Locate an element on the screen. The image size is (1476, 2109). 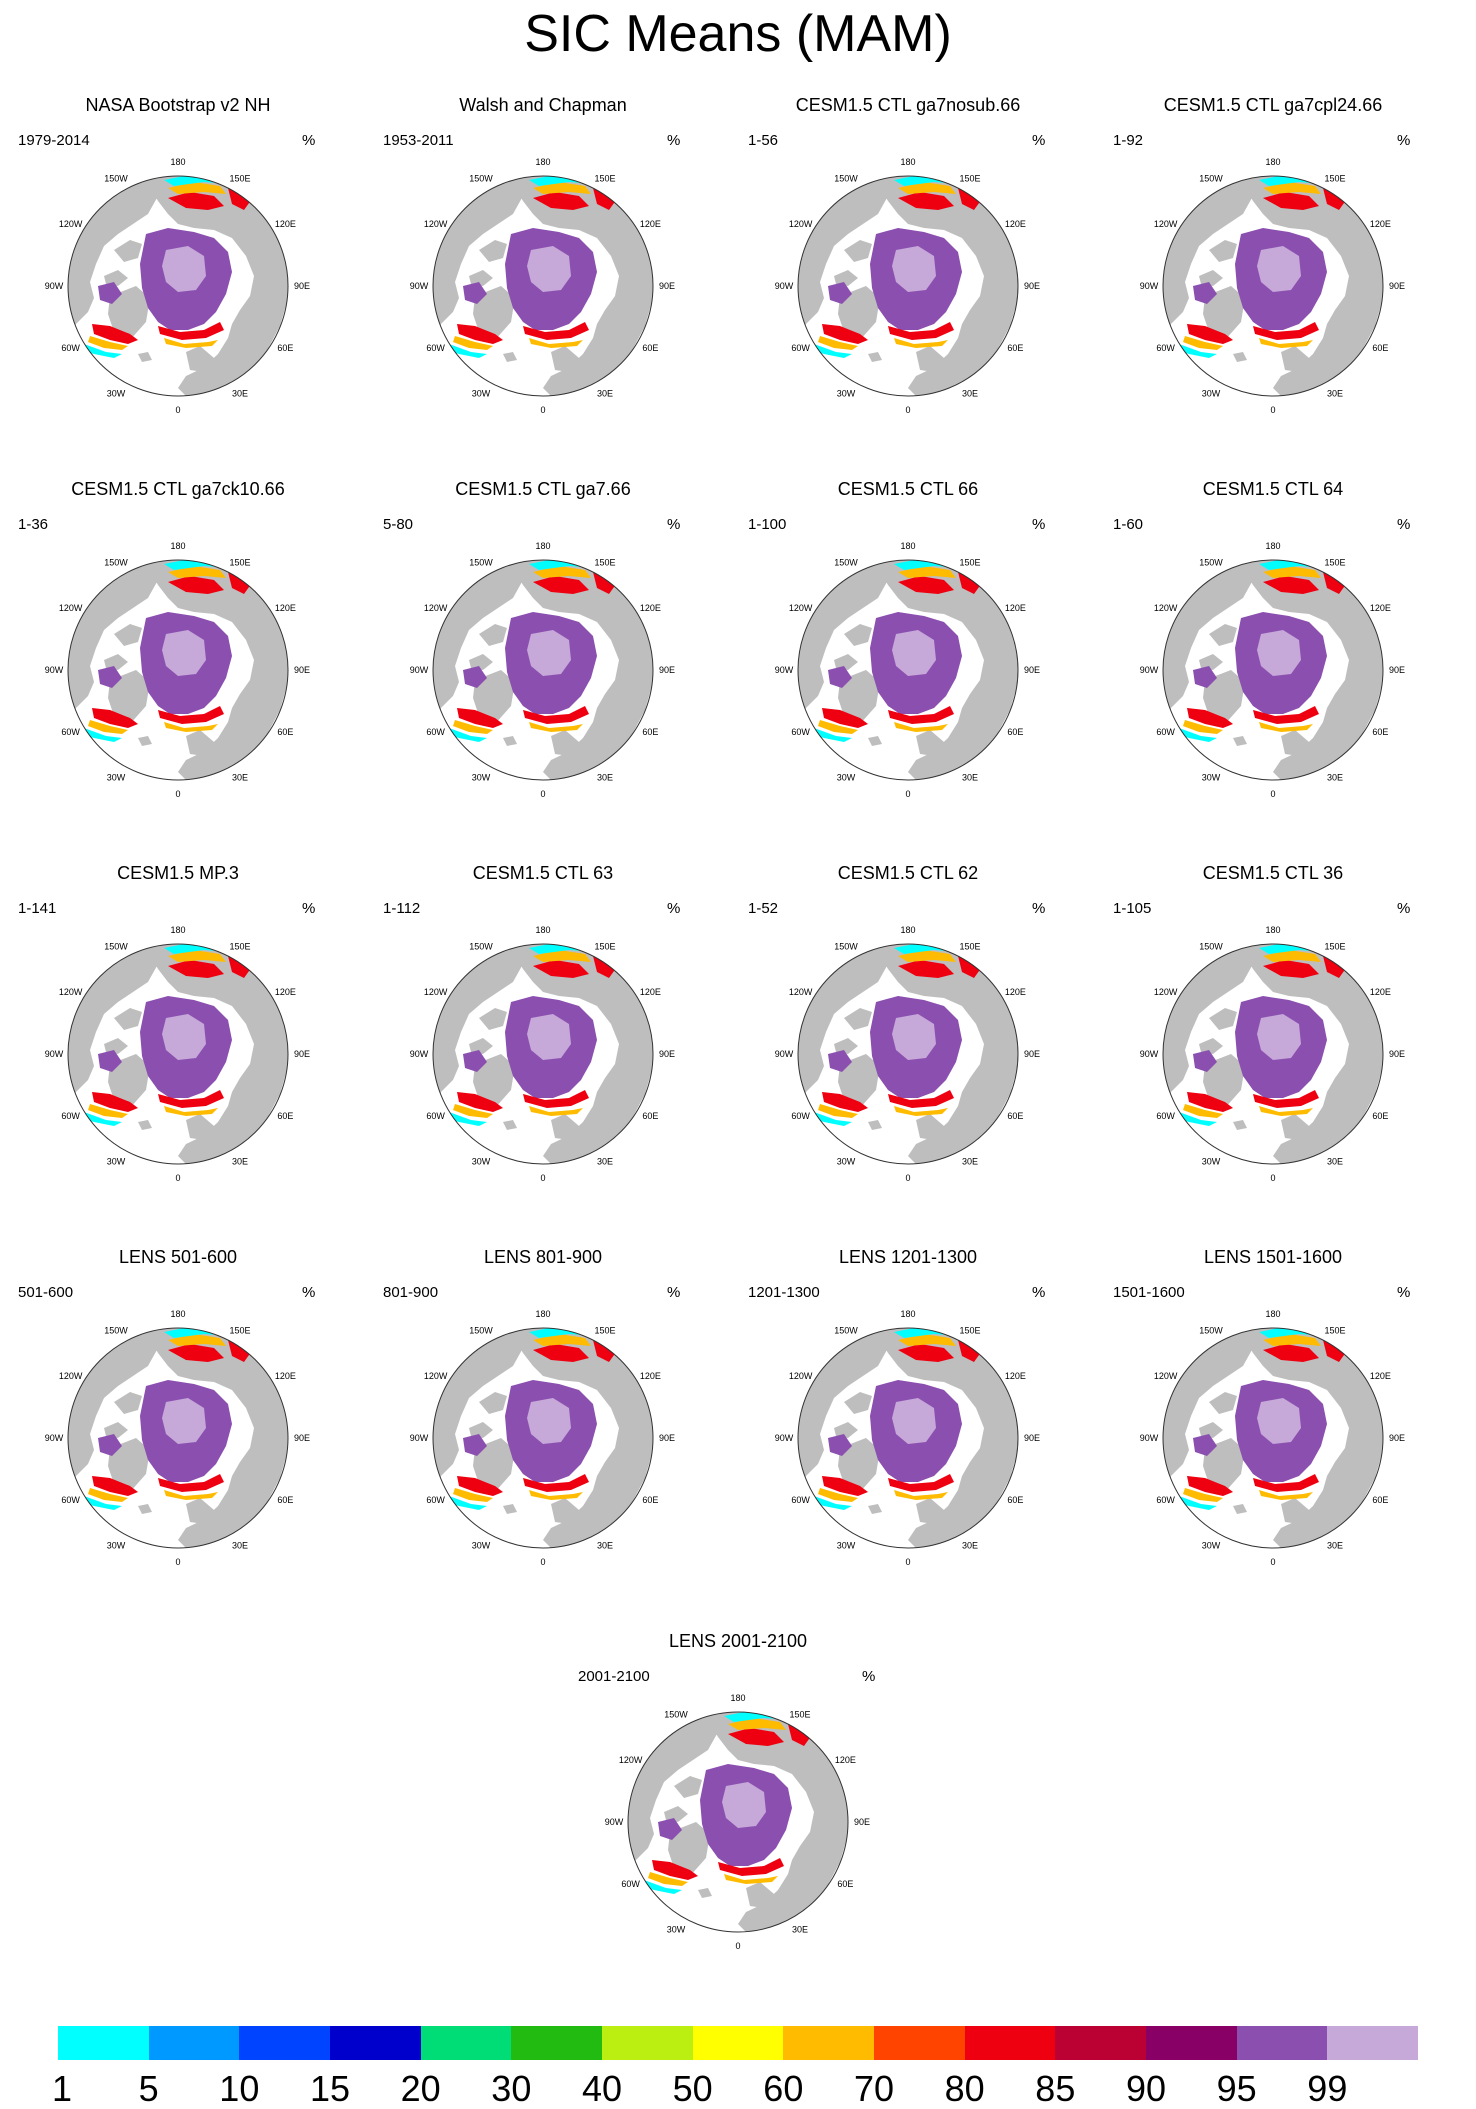
colorbar-label: 99 is located at coordinates (1327, 2089).